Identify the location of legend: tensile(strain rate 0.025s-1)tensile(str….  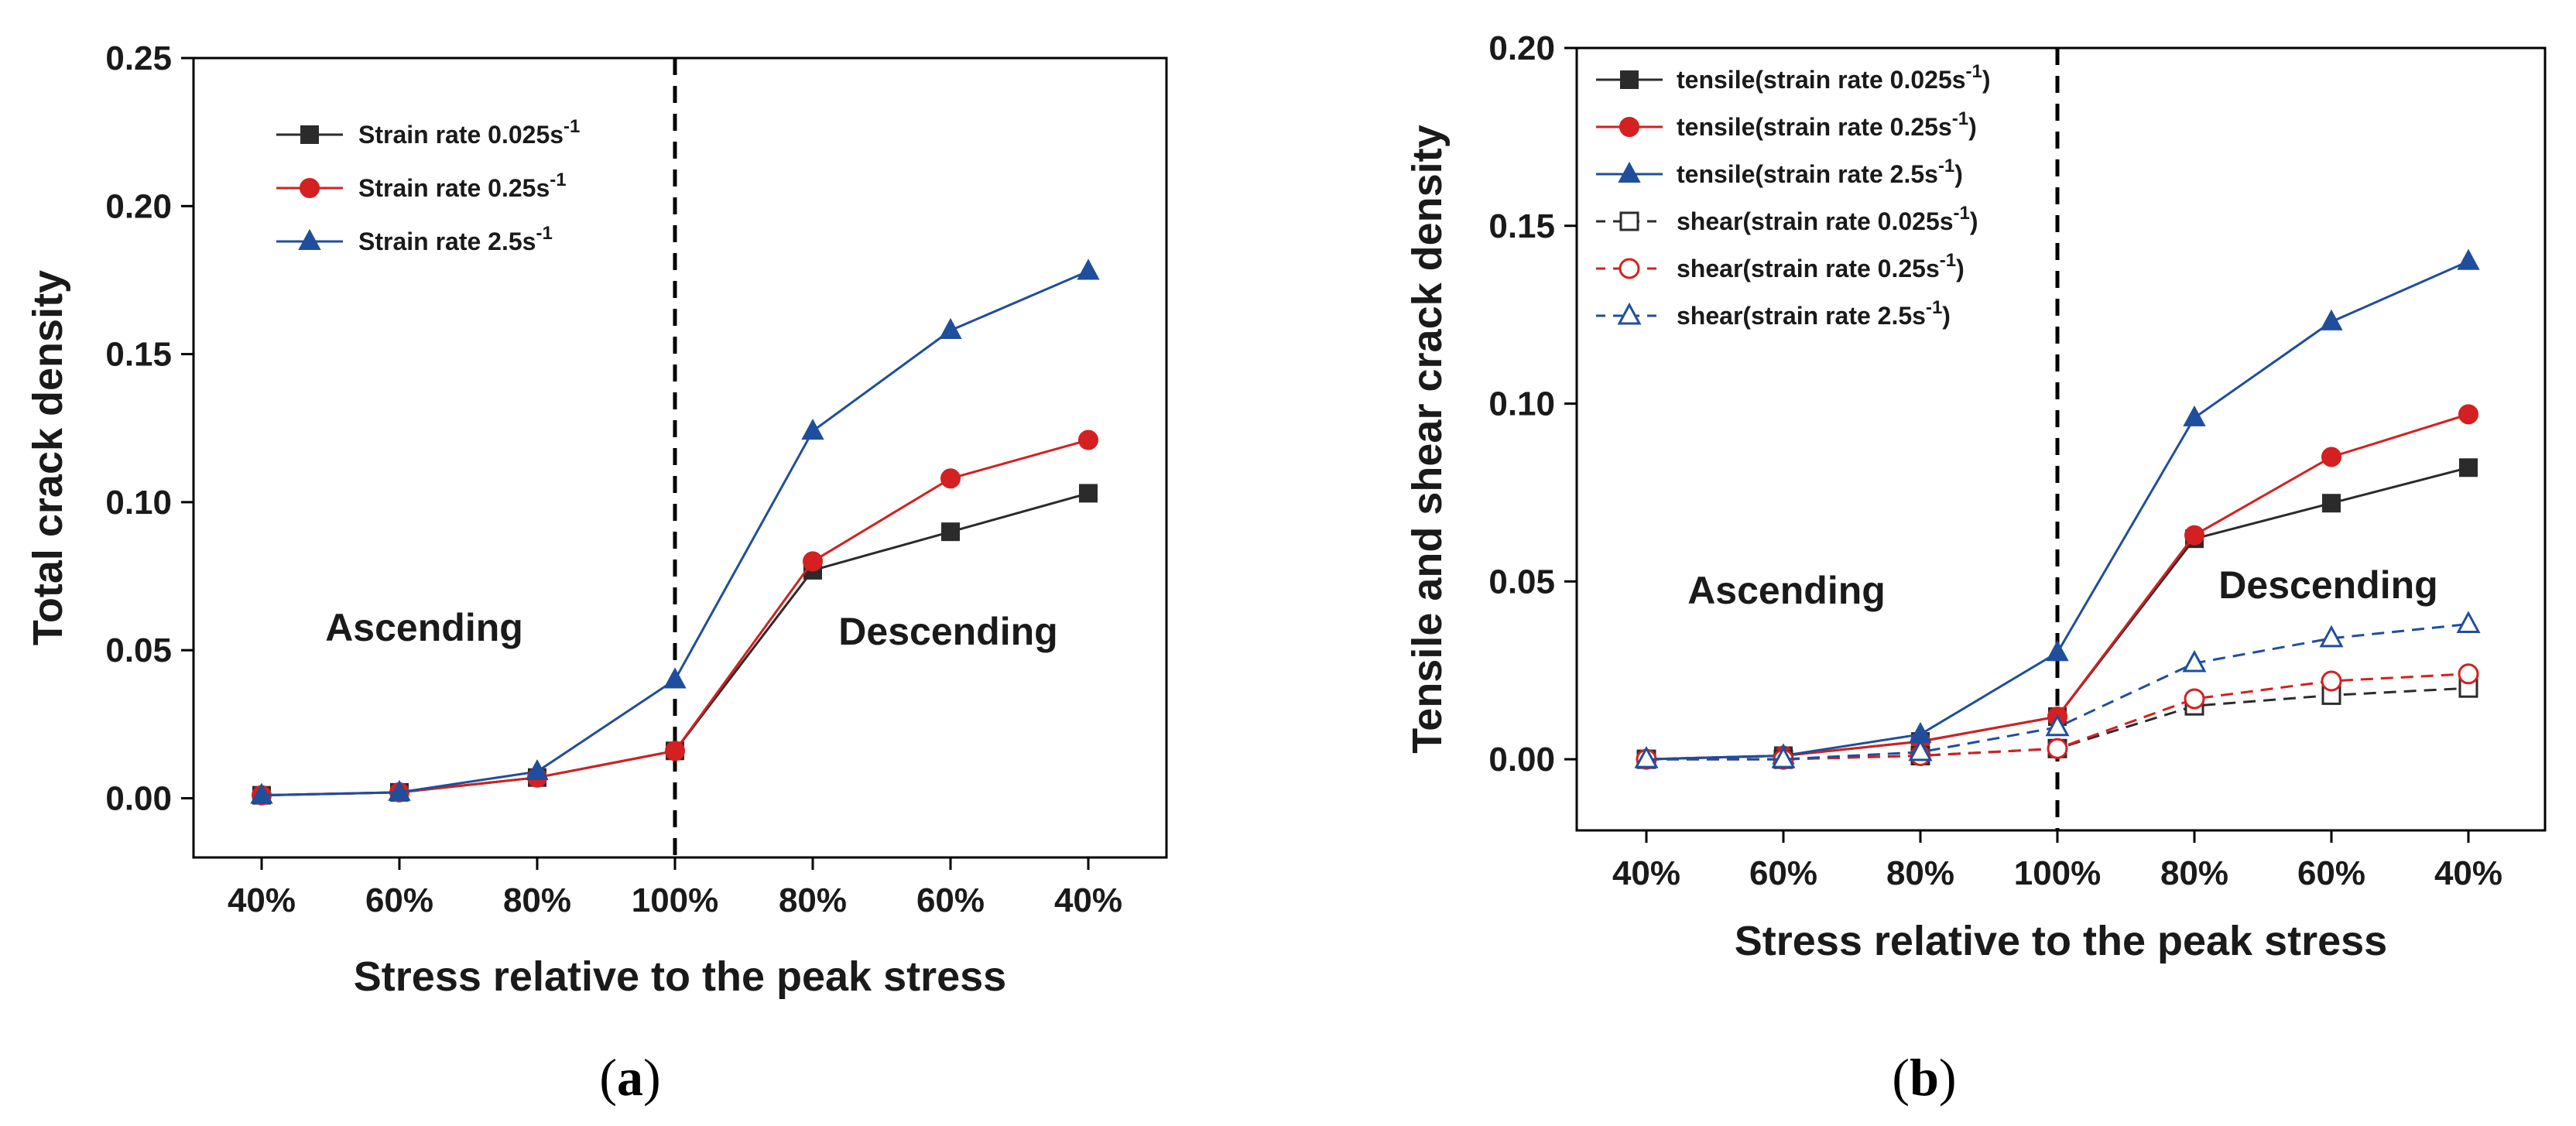
(1793, 195).